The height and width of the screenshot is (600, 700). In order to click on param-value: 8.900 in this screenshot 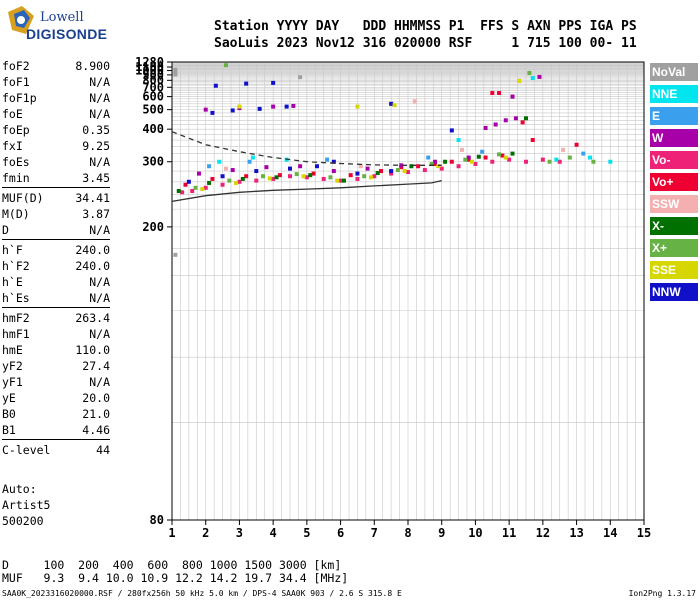, I will do `click(92, 66)`.